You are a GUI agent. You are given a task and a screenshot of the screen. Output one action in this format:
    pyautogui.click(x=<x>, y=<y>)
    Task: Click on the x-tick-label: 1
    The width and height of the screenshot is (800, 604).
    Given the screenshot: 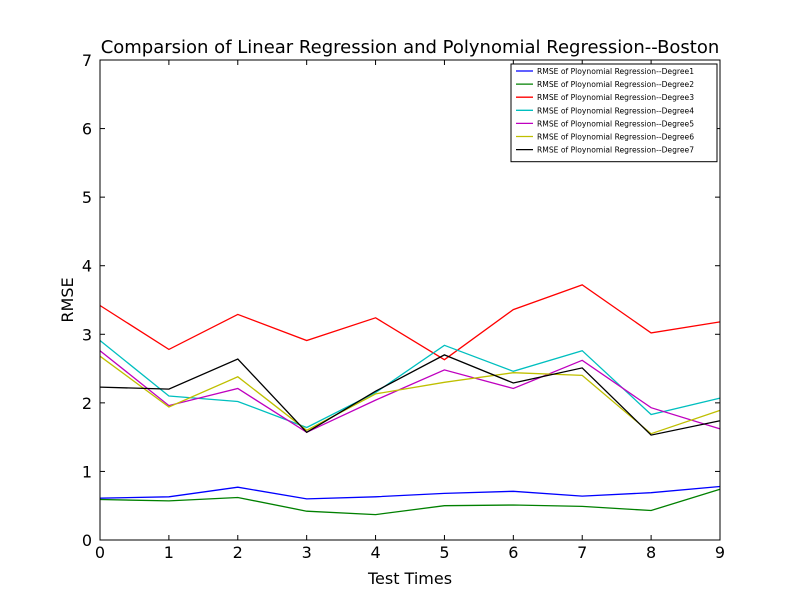 What is the action you would take?
    pyautogui.click(x=169, y=552)
    